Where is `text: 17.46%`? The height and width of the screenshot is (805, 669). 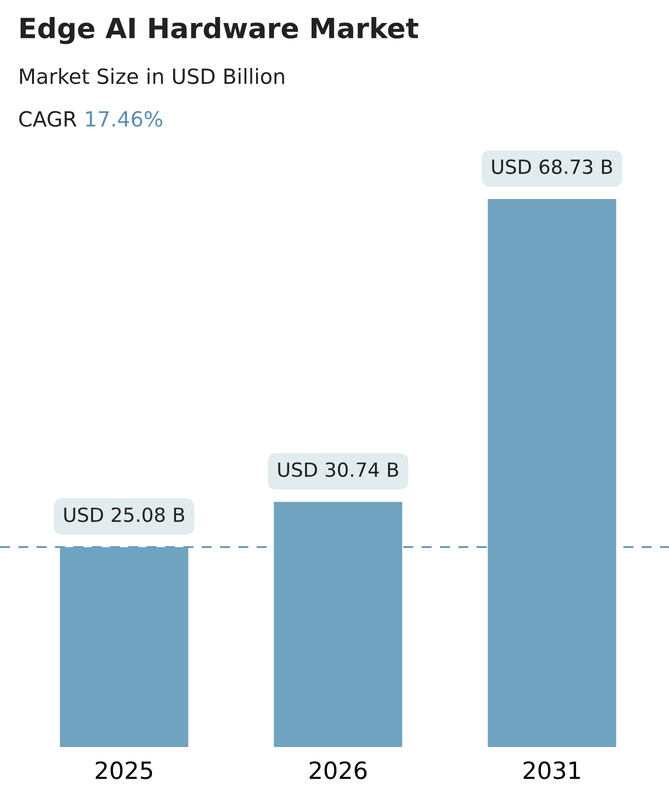 text: 17.46% is located at coordinates (124, 119).